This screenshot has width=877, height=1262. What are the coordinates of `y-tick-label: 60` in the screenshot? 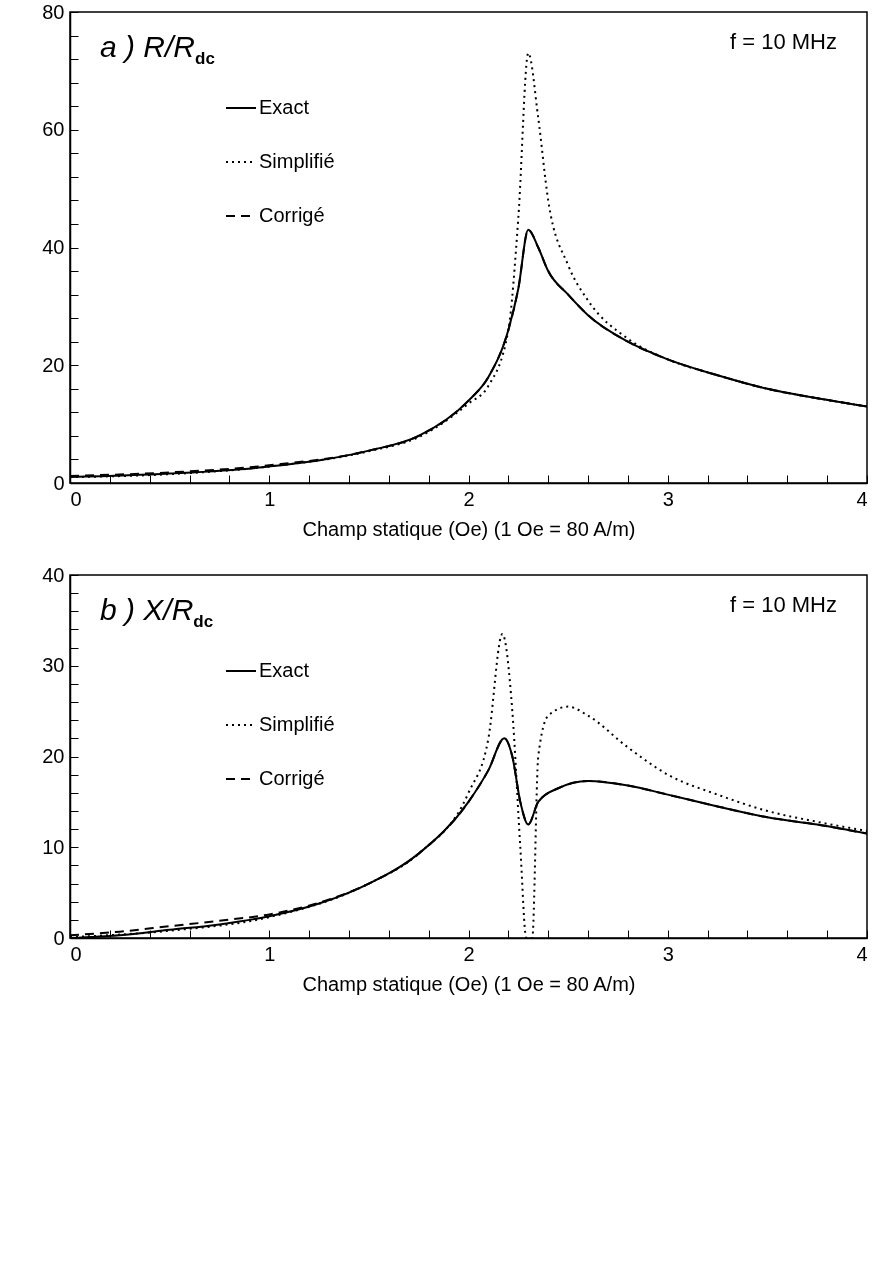 It's located at (53, 129).